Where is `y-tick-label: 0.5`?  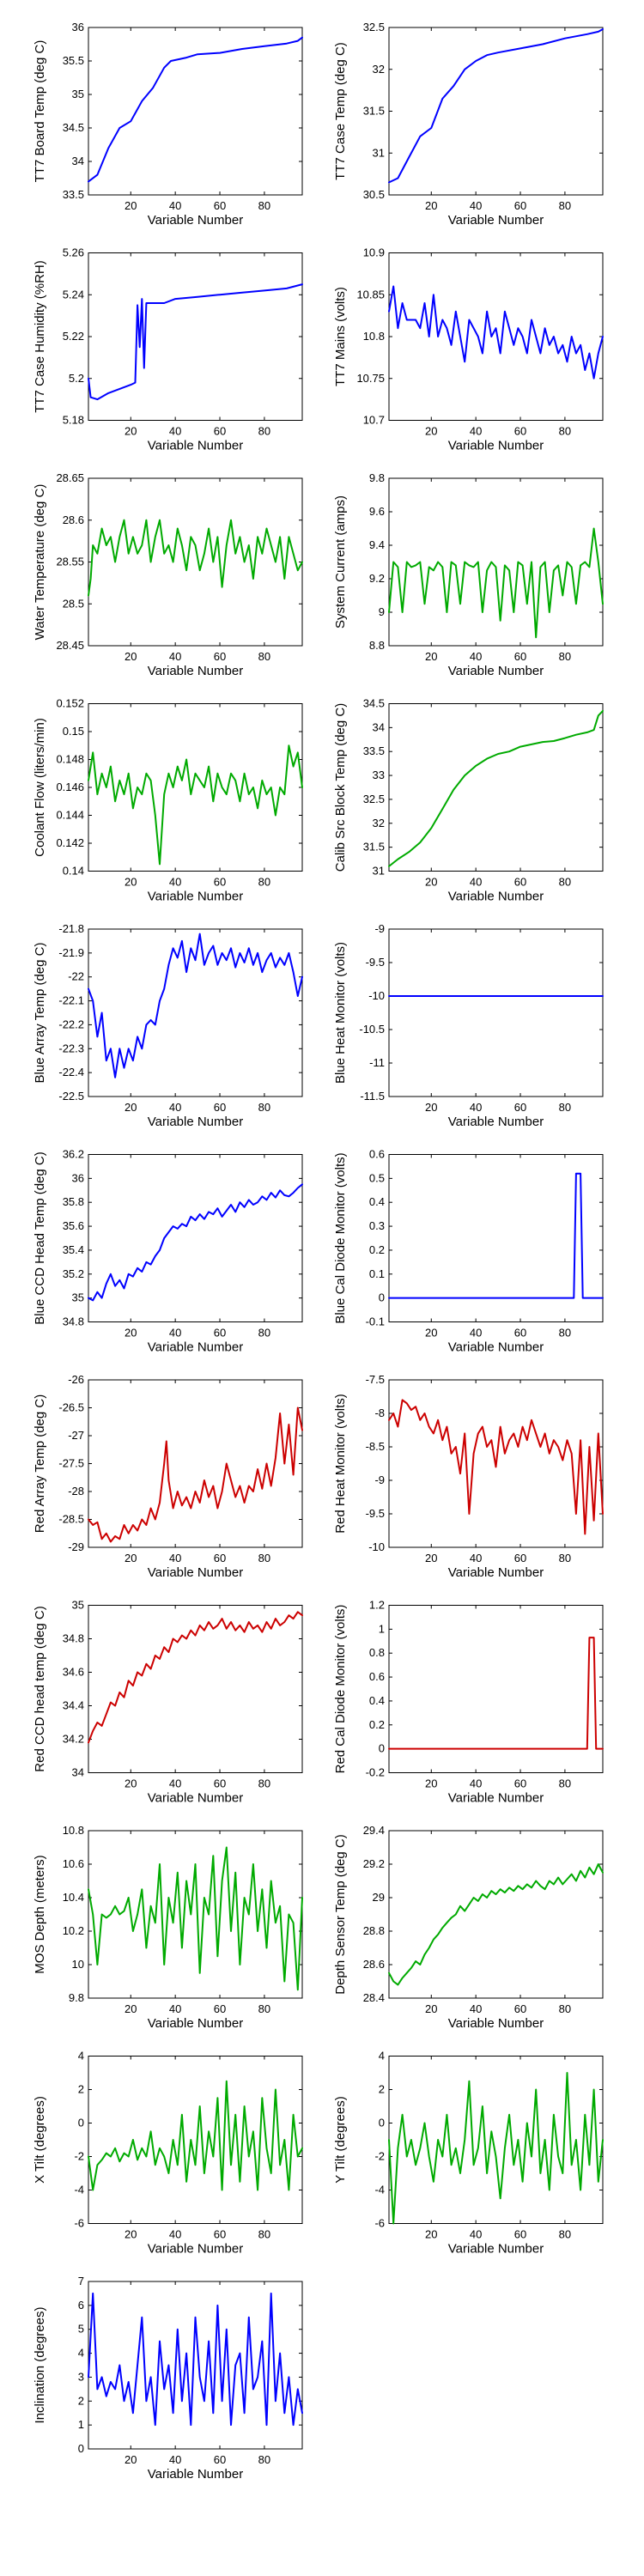
y-tick-label: 0.5 is located at coordinates (377, 1177).